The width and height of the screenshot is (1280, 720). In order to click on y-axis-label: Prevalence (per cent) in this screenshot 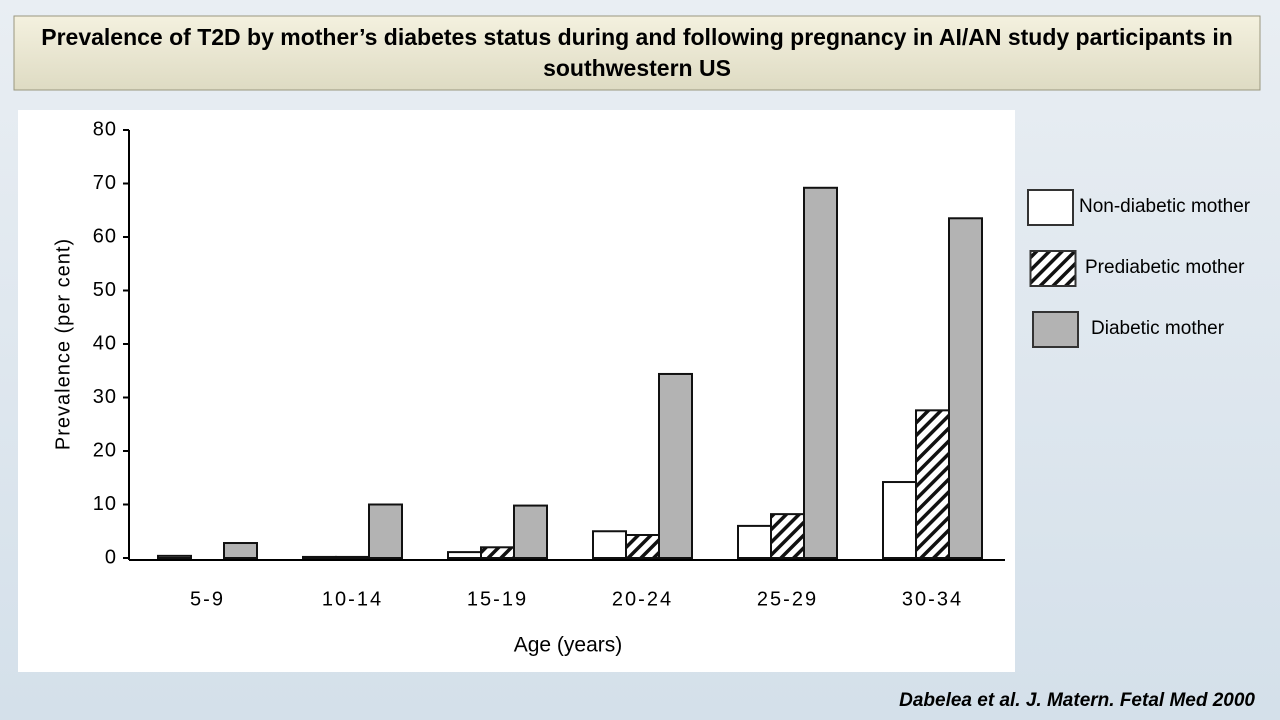, I will do `click(63, 344)`.